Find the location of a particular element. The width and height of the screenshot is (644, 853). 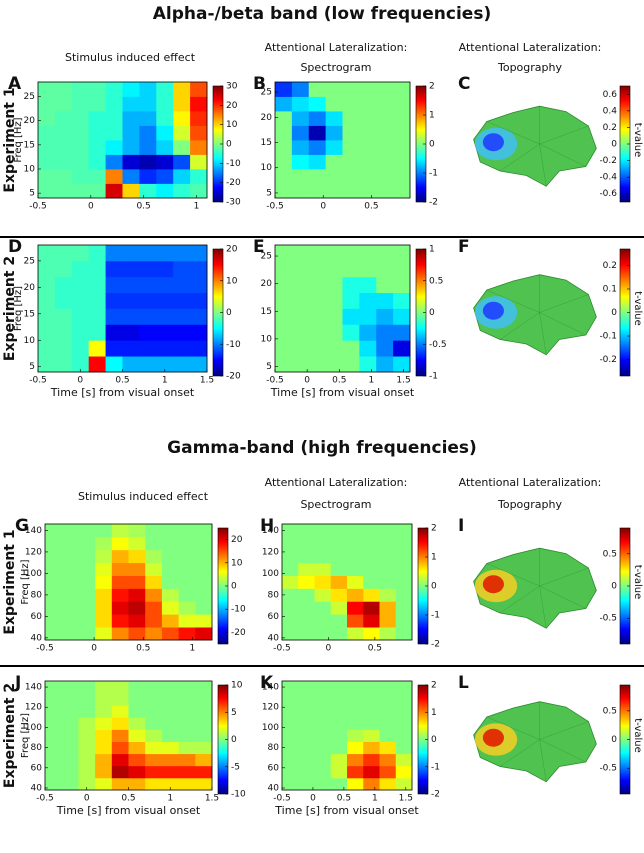

colorbar-tick-label: -0.5 is located at coordinates (438, 345).